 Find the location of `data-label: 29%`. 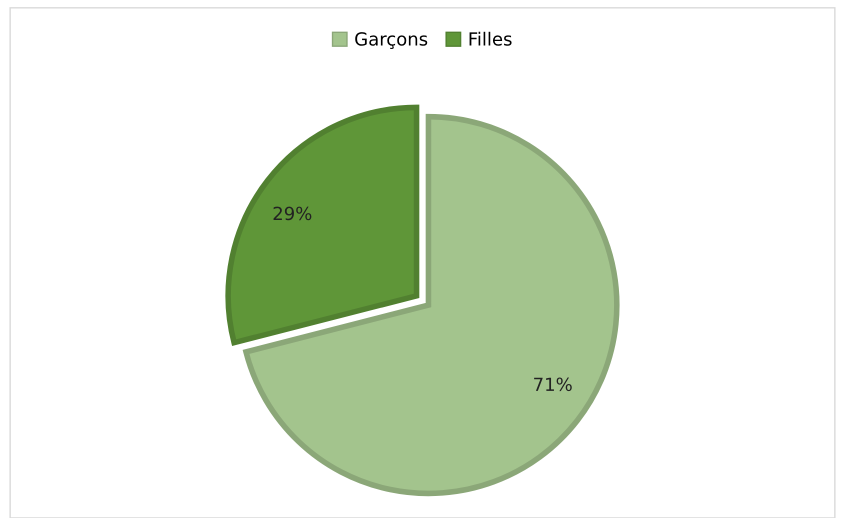

data-label: 29% is located at coordinates (293, 213).